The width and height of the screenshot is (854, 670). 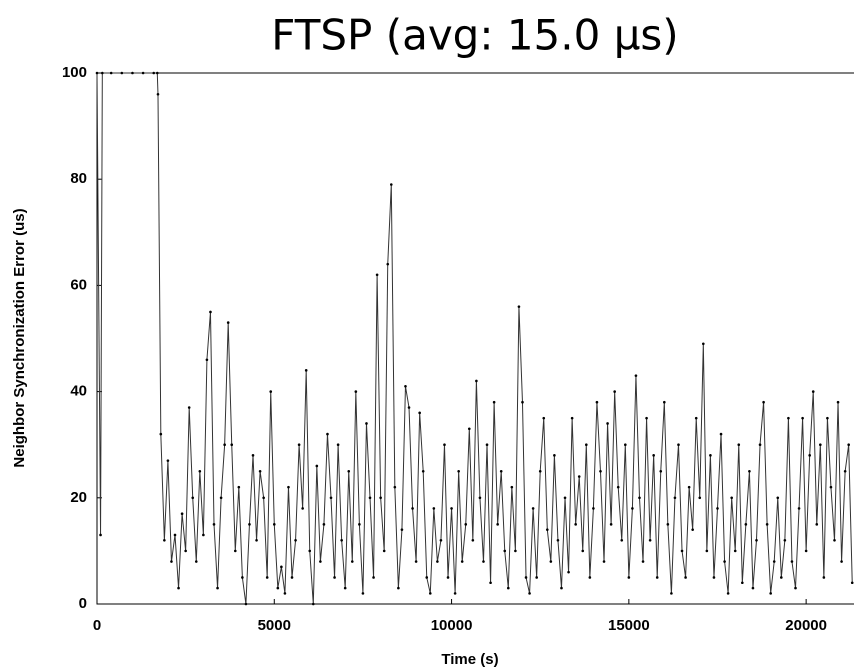 What do you see at coordinates (19, 337) in the screenshot?
I see `y-axis-title: Neighbor Synchronization Error (us)` at bounding box center [19, 337].